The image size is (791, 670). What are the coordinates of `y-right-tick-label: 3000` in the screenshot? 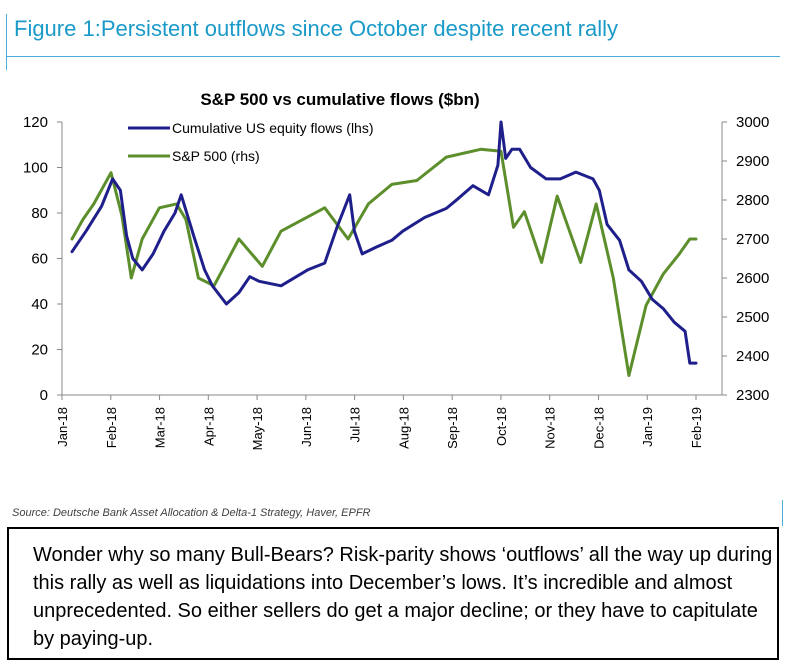 It's located at (752, 122).